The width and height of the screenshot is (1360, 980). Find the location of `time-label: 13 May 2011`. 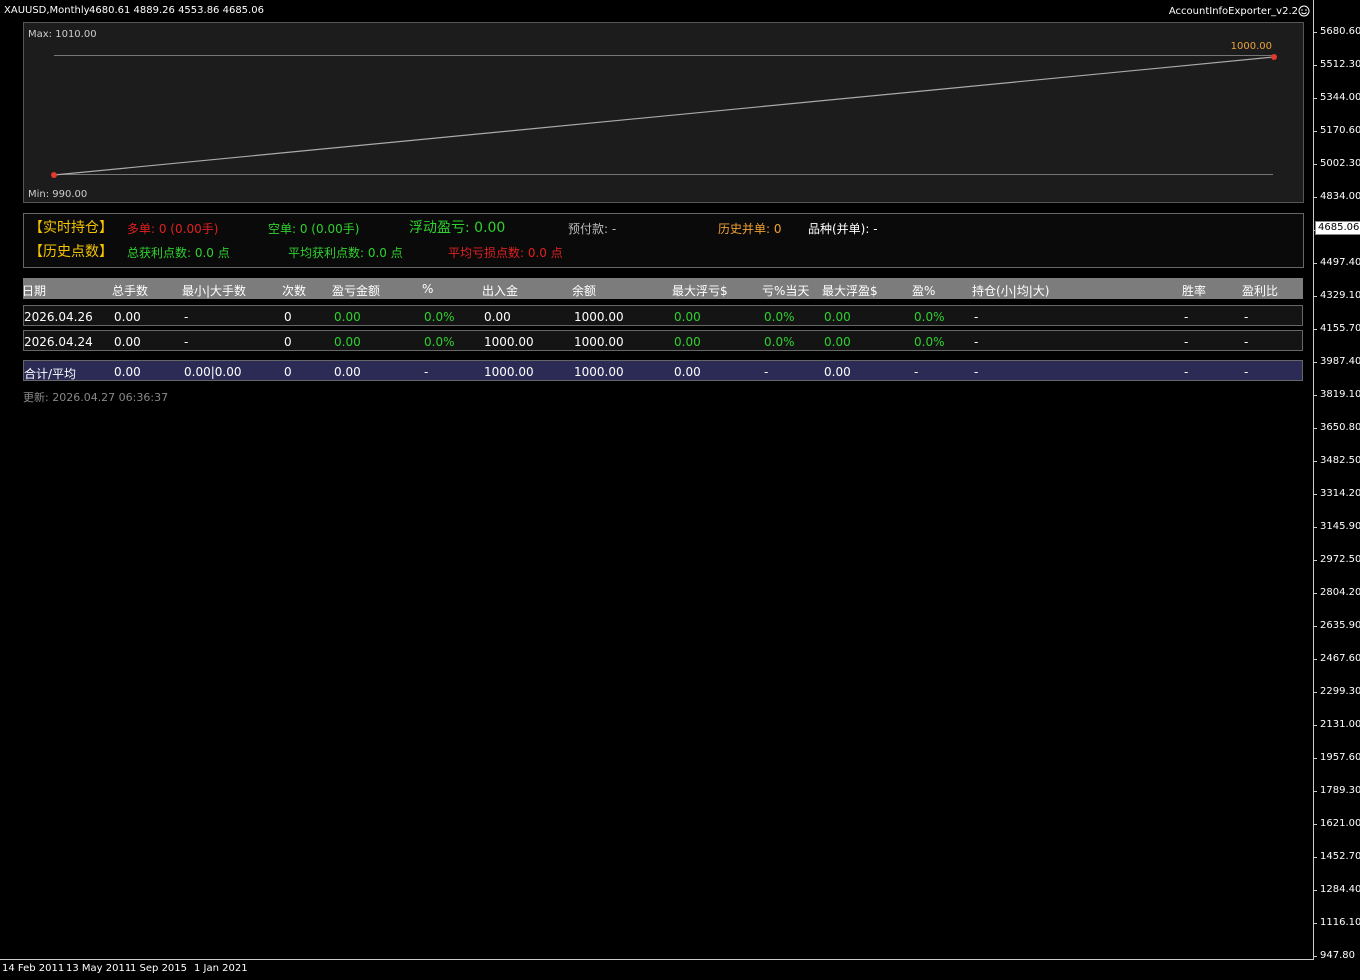

time-label: 13 May 2011 is located at coordinates (99, 968).